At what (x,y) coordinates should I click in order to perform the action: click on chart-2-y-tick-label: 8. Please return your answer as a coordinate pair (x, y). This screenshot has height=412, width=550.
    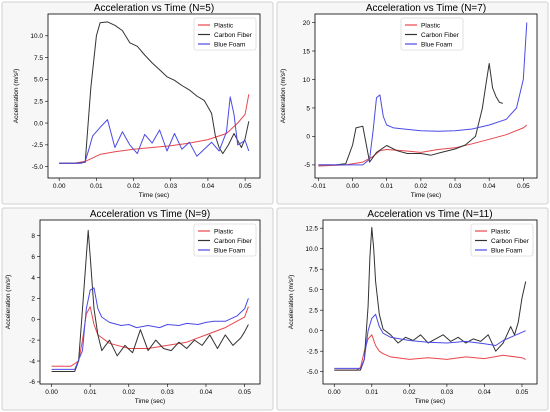
    Looking at the image, I should click on (33, 236).